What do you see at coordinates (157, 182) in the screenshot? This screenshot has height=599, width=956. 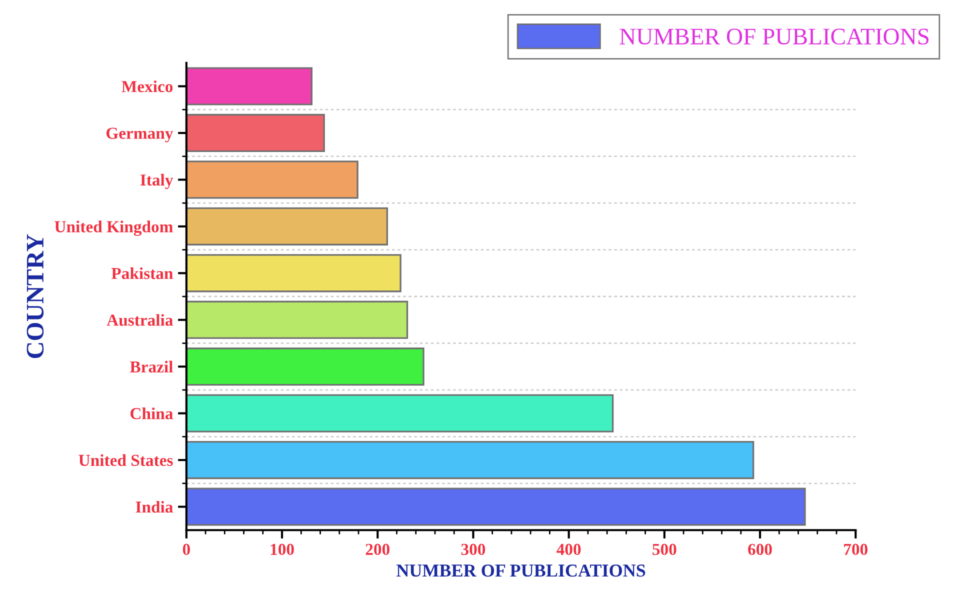 I see `y-tick-label: Italy` at bounding box center [157, 182].